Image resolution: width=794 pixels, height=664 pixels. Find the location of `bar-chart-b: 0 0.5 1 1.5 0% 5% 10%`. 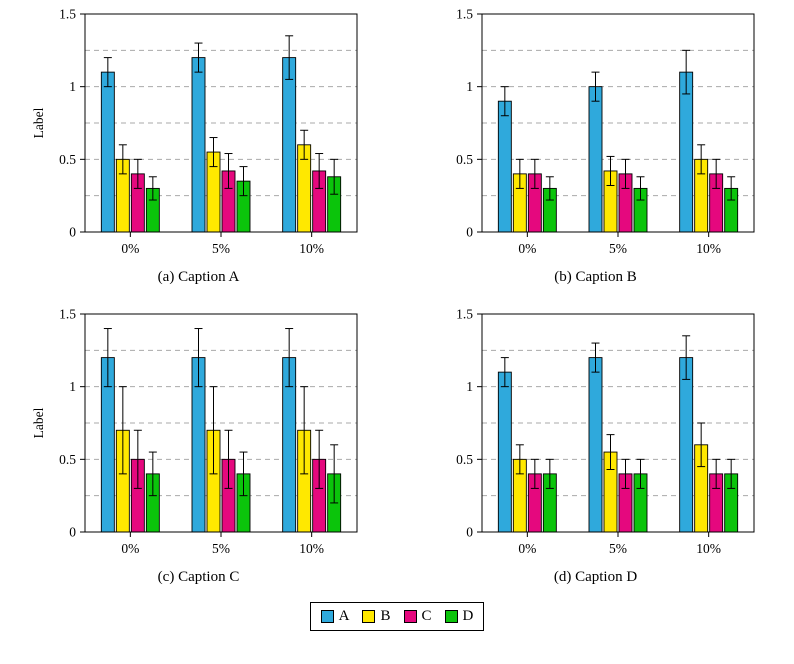

bar-chart-b: 0 0.5 1 1.5 0% 5% 10% is located at coordinates (605, 131).